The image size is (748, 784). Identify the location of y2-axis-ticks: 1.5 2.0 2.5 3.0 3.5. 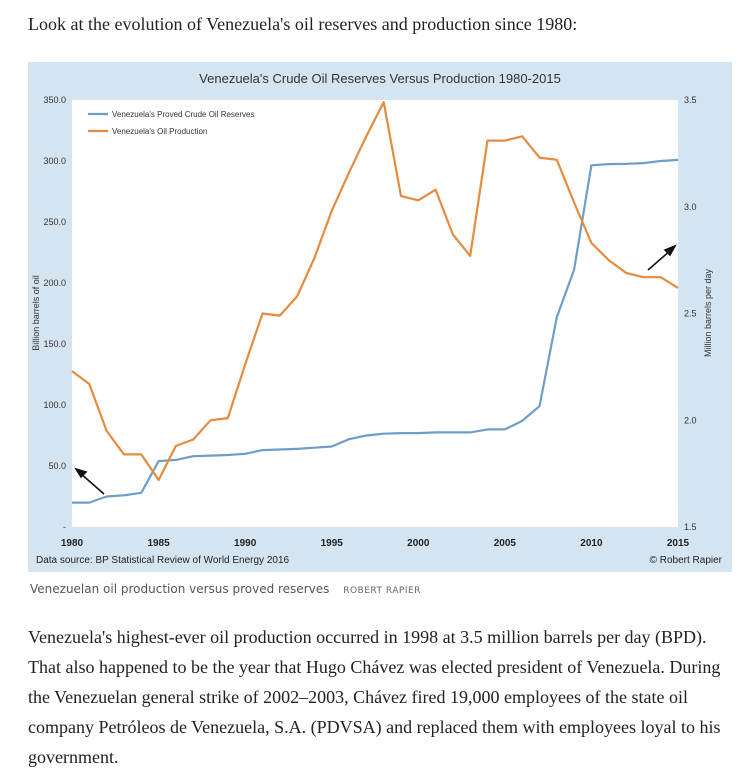
(690, 313).